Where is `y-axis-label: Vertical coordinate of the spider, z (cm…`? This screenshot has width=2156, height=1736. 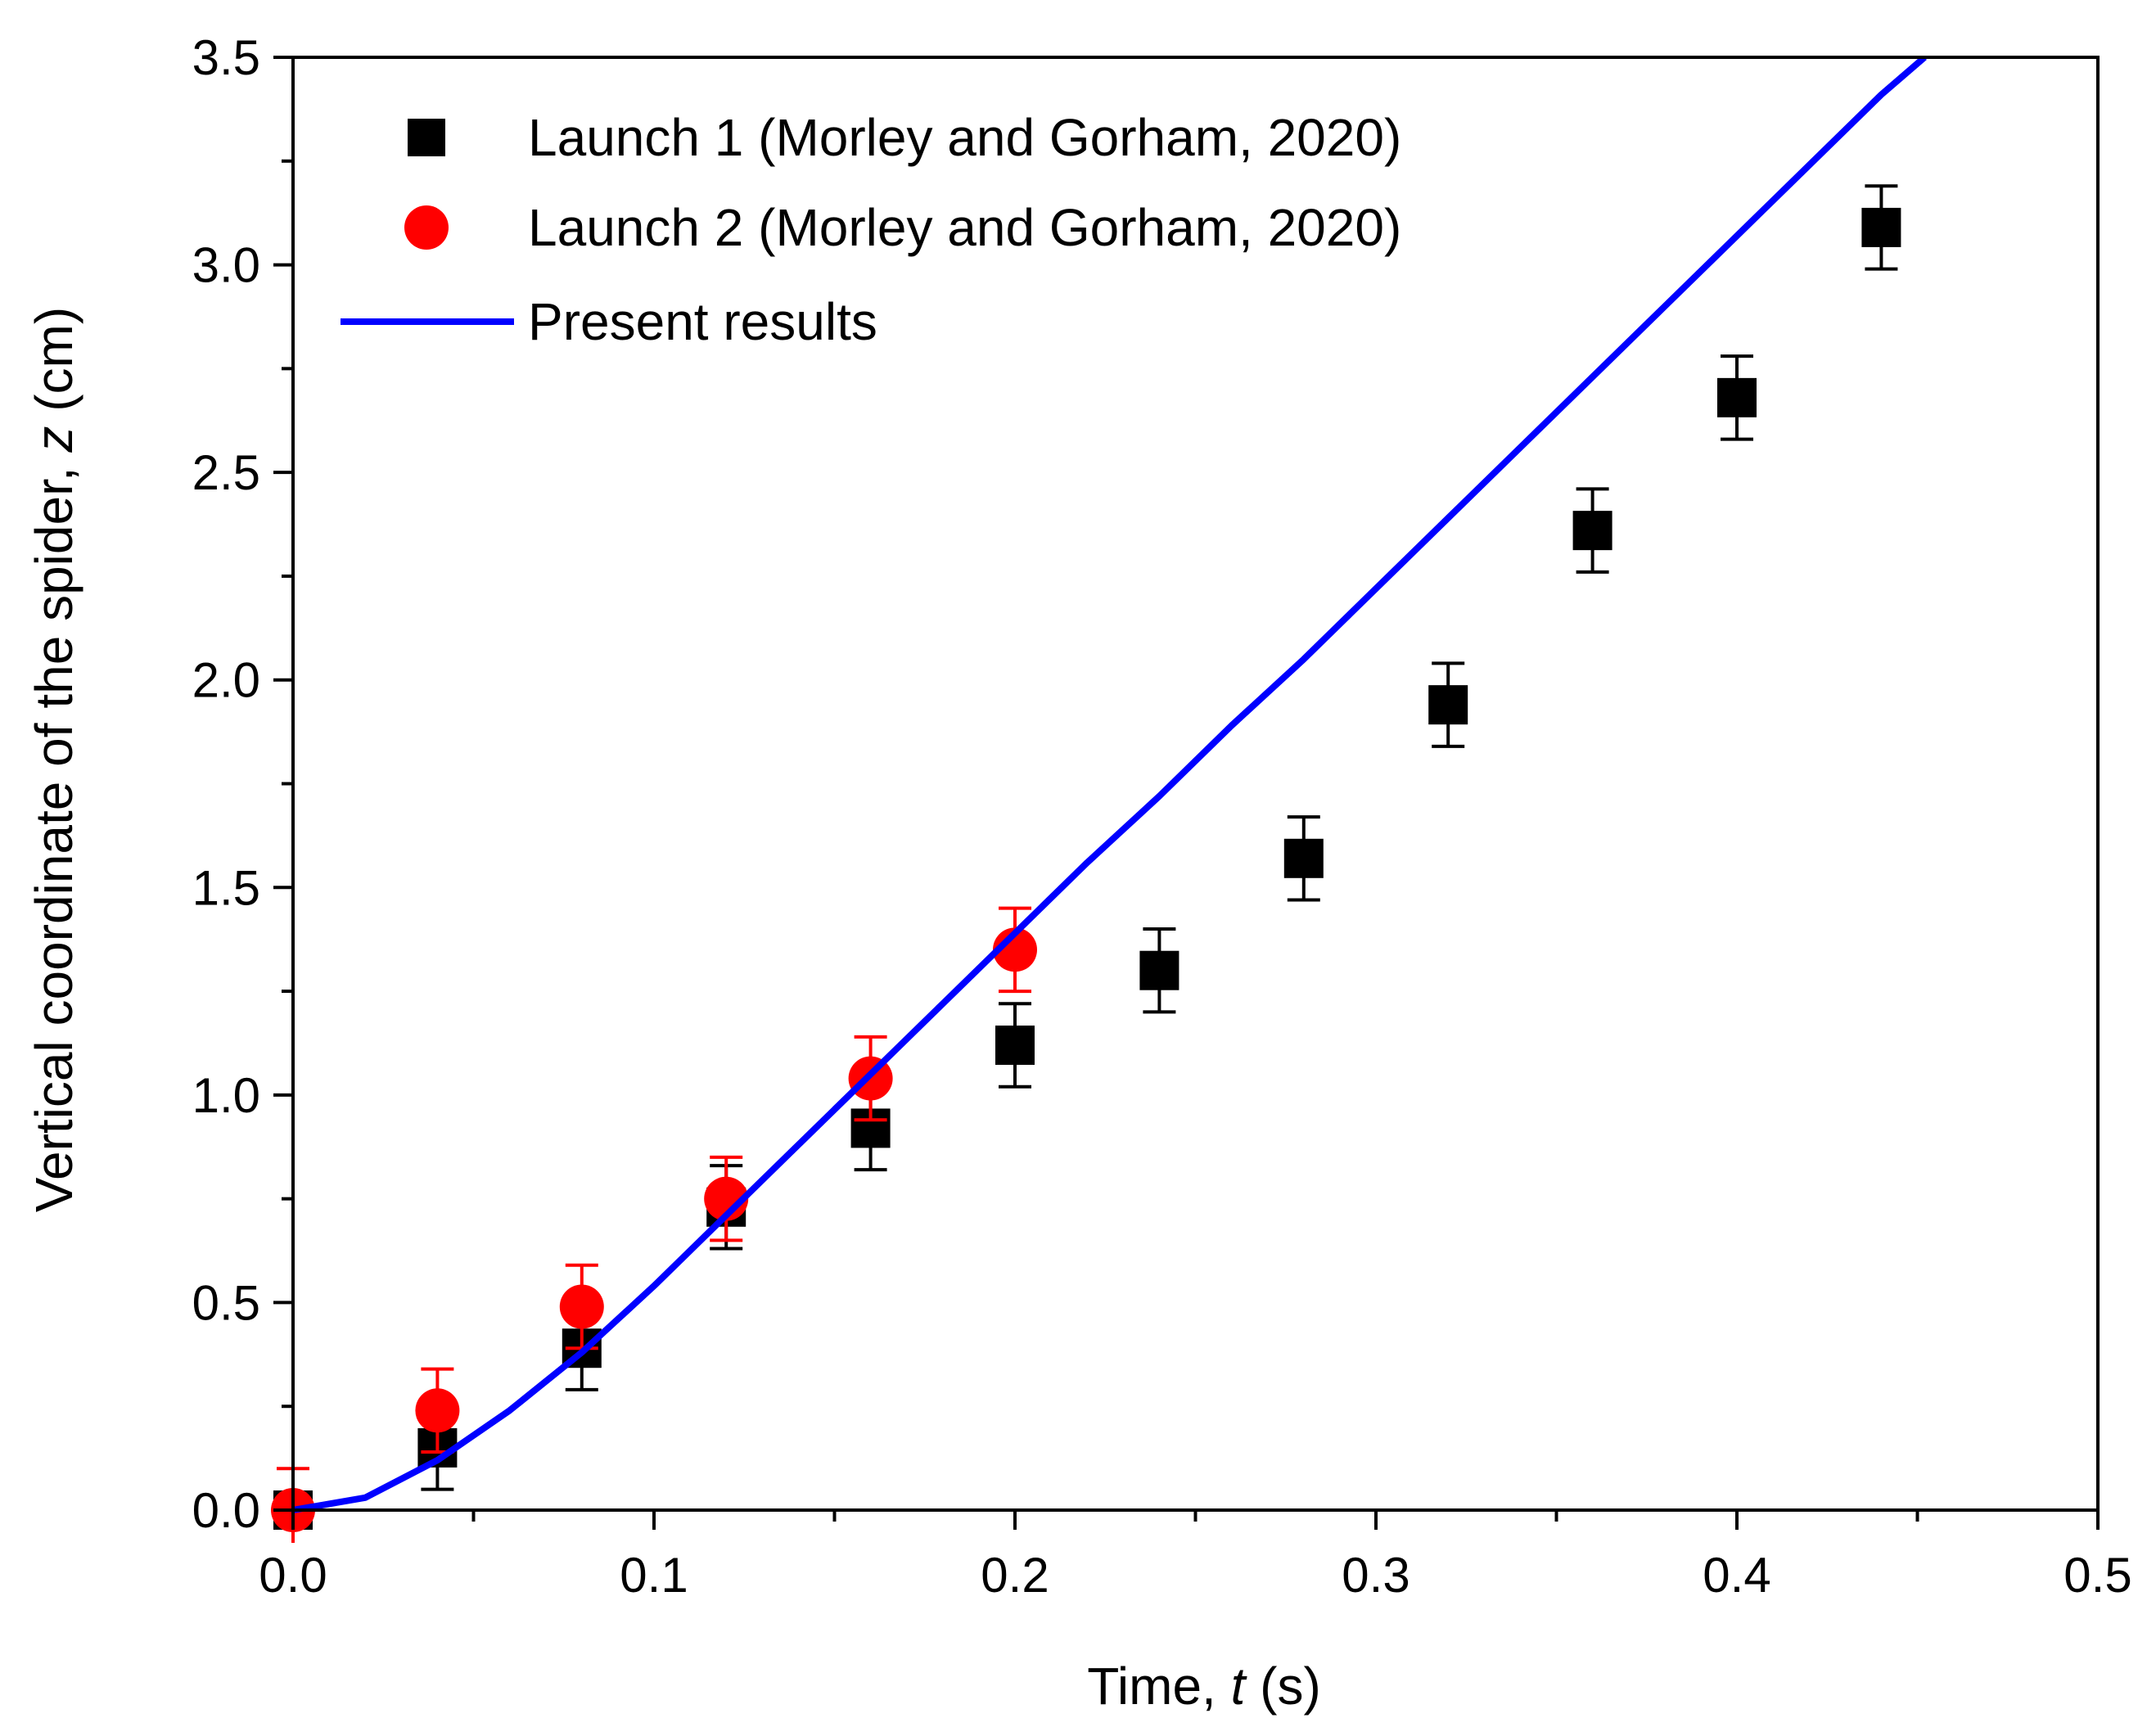 y-axis-label: Vertical coordinate of the spider, z (cm… is located at coordinates (54, 759).